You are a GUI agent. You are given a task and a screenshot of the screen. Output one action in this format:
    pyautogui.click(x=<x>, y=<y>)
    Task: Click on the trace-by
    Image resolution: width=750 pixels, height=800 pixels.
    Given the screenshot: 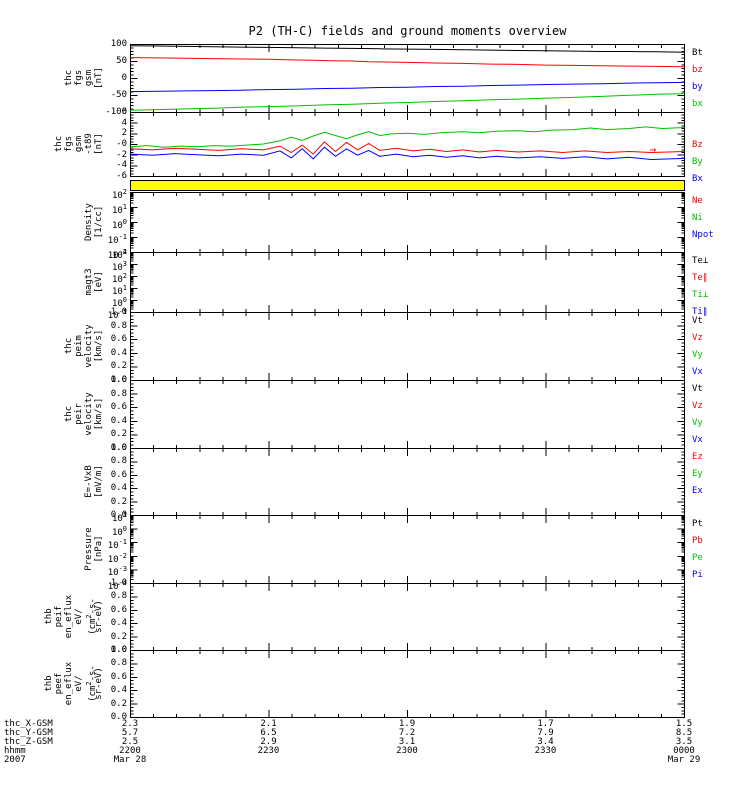 What is the action you would take?
    pyautogui.click(x=407, y=87)
    